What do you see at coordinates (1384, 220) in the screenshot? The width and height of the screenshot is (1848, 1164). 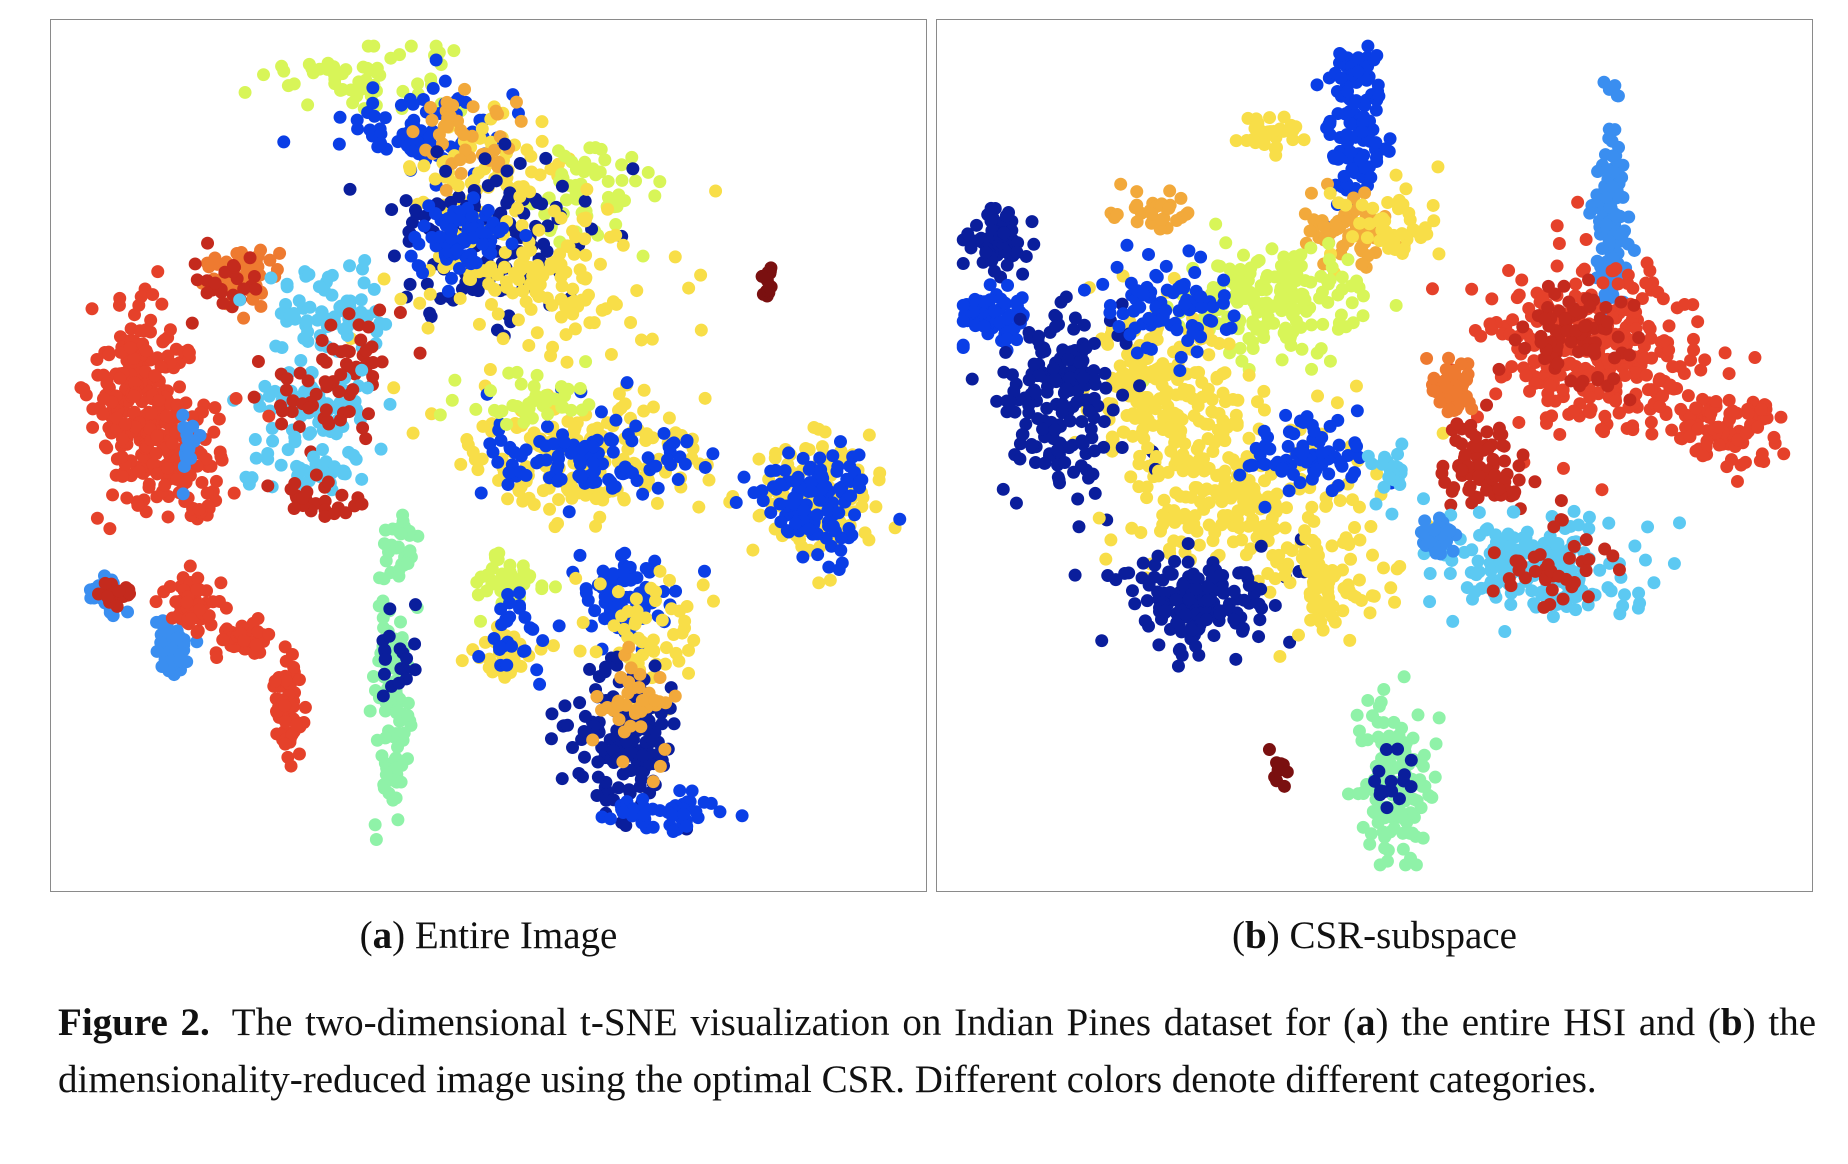 I see `cluster-yellow` at bounding box center [1384, 220].